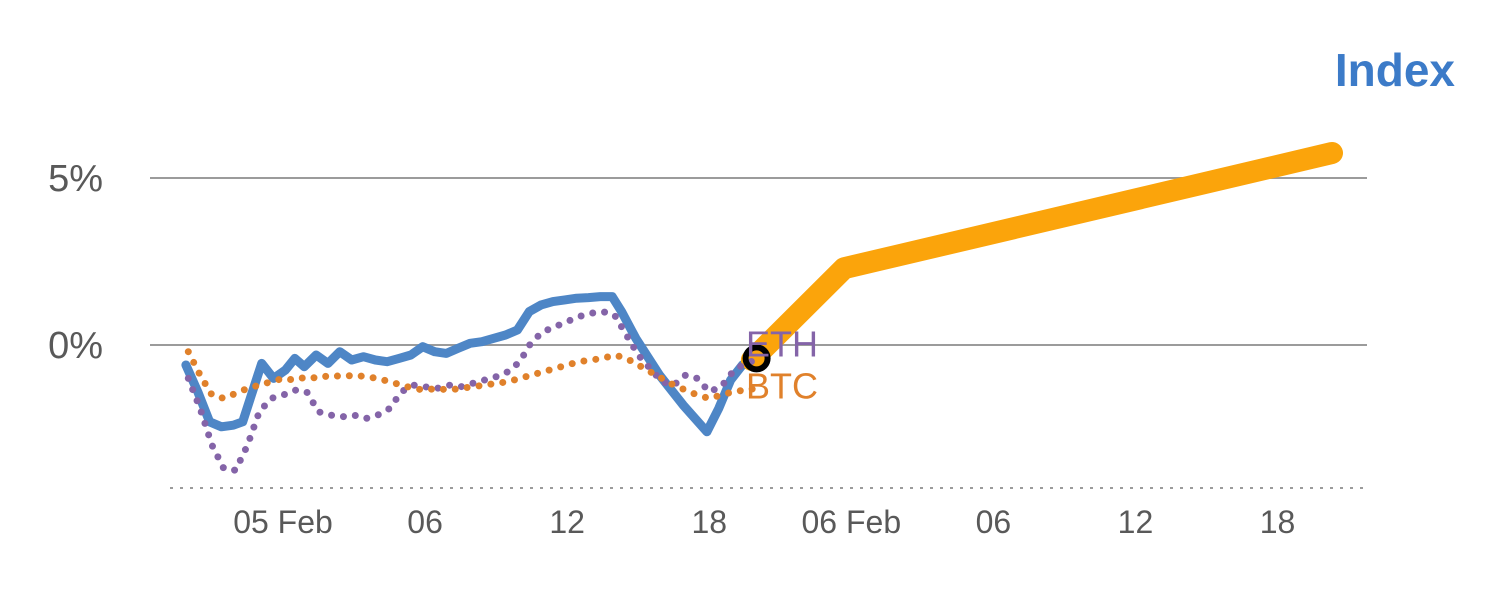 Image resolution: width=1500 pixels, height=600 pixels. I want to click on x-tick-label: 06 Feb, so click(852, 522).